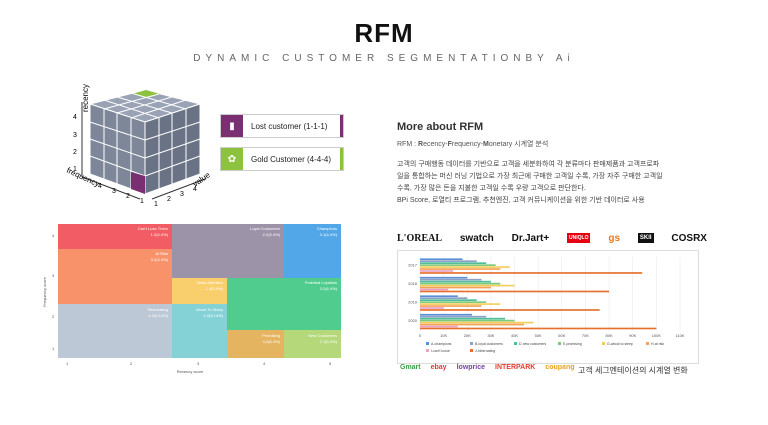  Describe the element at coordinates (514, 335) in the screenshot. I see `x-tick-label: 40K` at that location.